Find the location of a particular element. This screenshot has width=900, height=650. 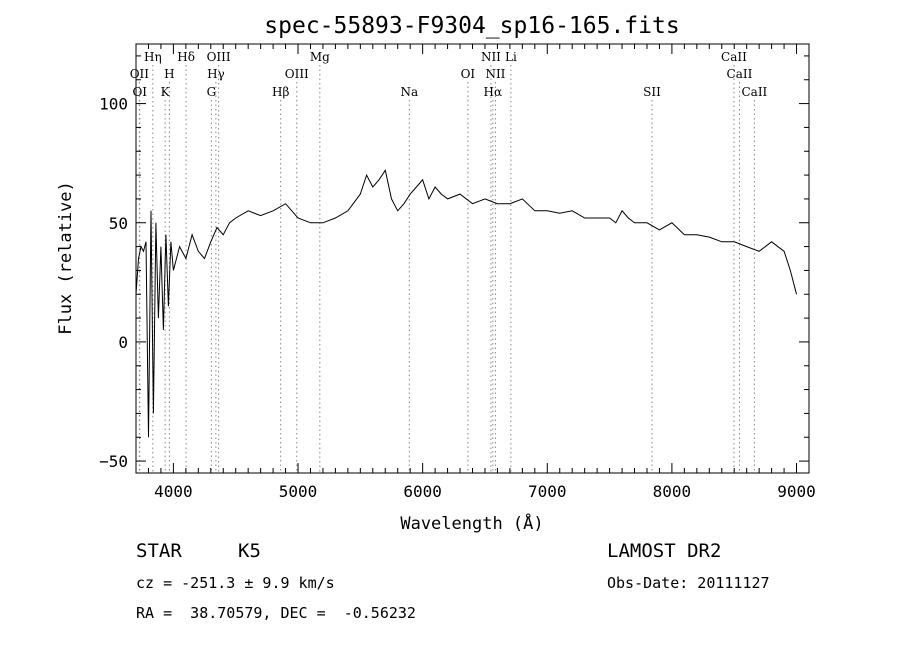

line-marker-label: Mg is located at coordinates (320, 57).